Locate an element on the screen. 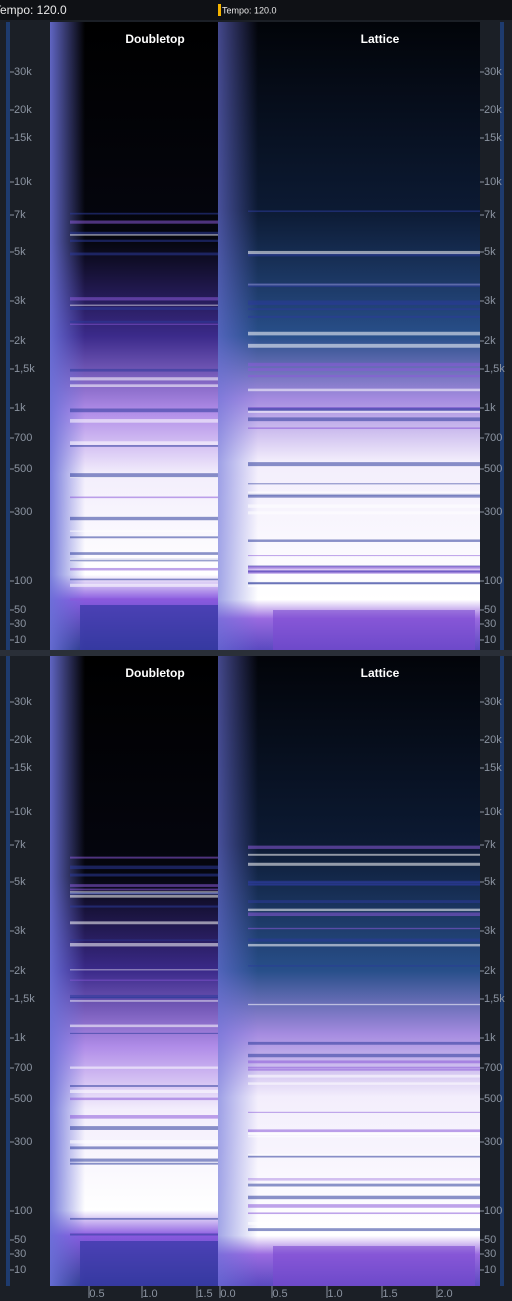 This screenshot has height=1301, width=512. time-label: 1.0 is located at coordinates (149, 1294).